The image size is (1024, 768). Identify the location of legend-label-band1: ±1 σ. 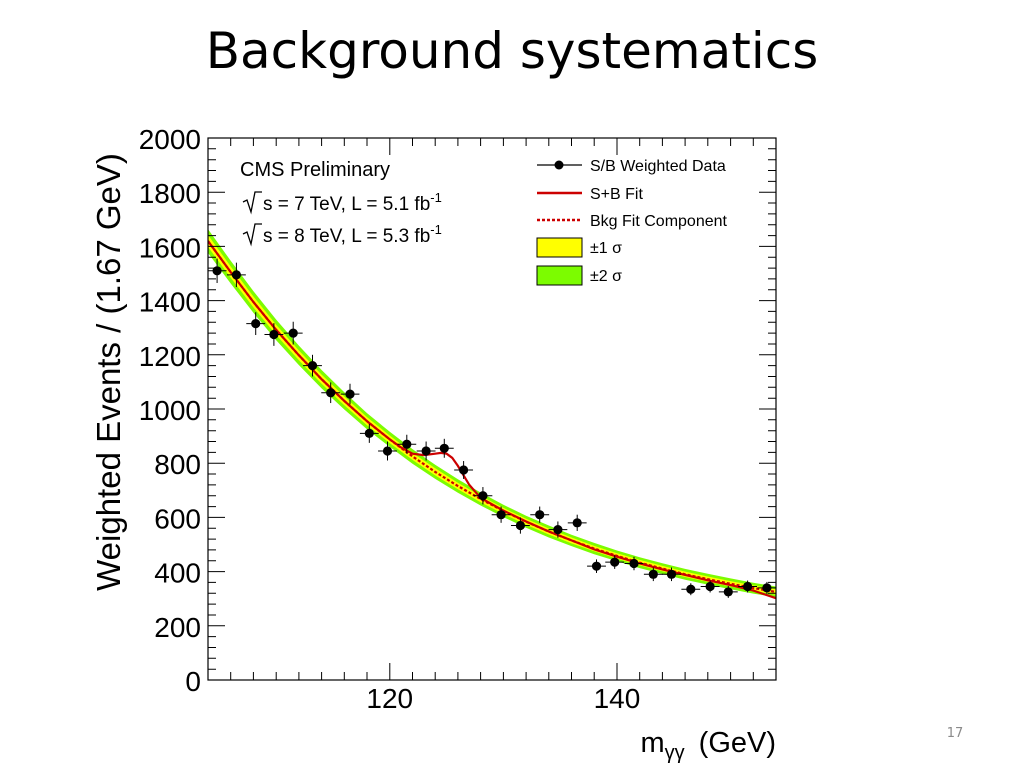
(606, 248).